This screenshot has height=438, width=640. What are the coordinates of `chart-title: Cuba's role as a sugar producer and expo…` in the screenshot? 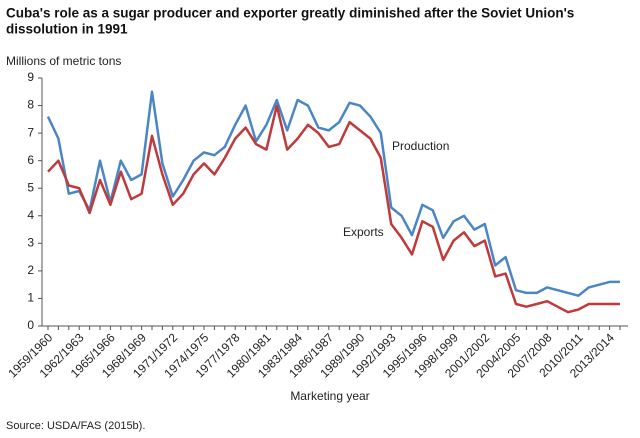 It's located at (290, 13).